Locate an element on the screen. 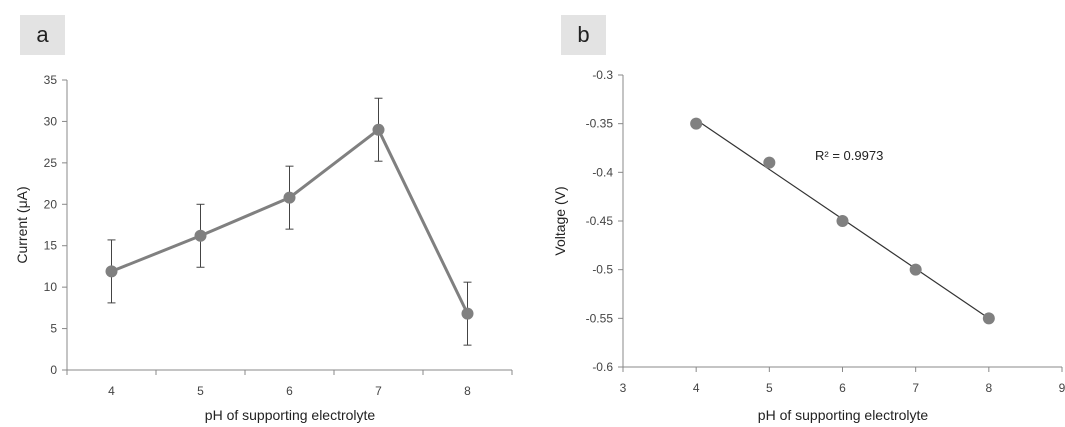 The height and width of the screenshot is (427, 1065). chart-b-r2-annotation: R² = 0.9973 is located at coordinates (849, 155).